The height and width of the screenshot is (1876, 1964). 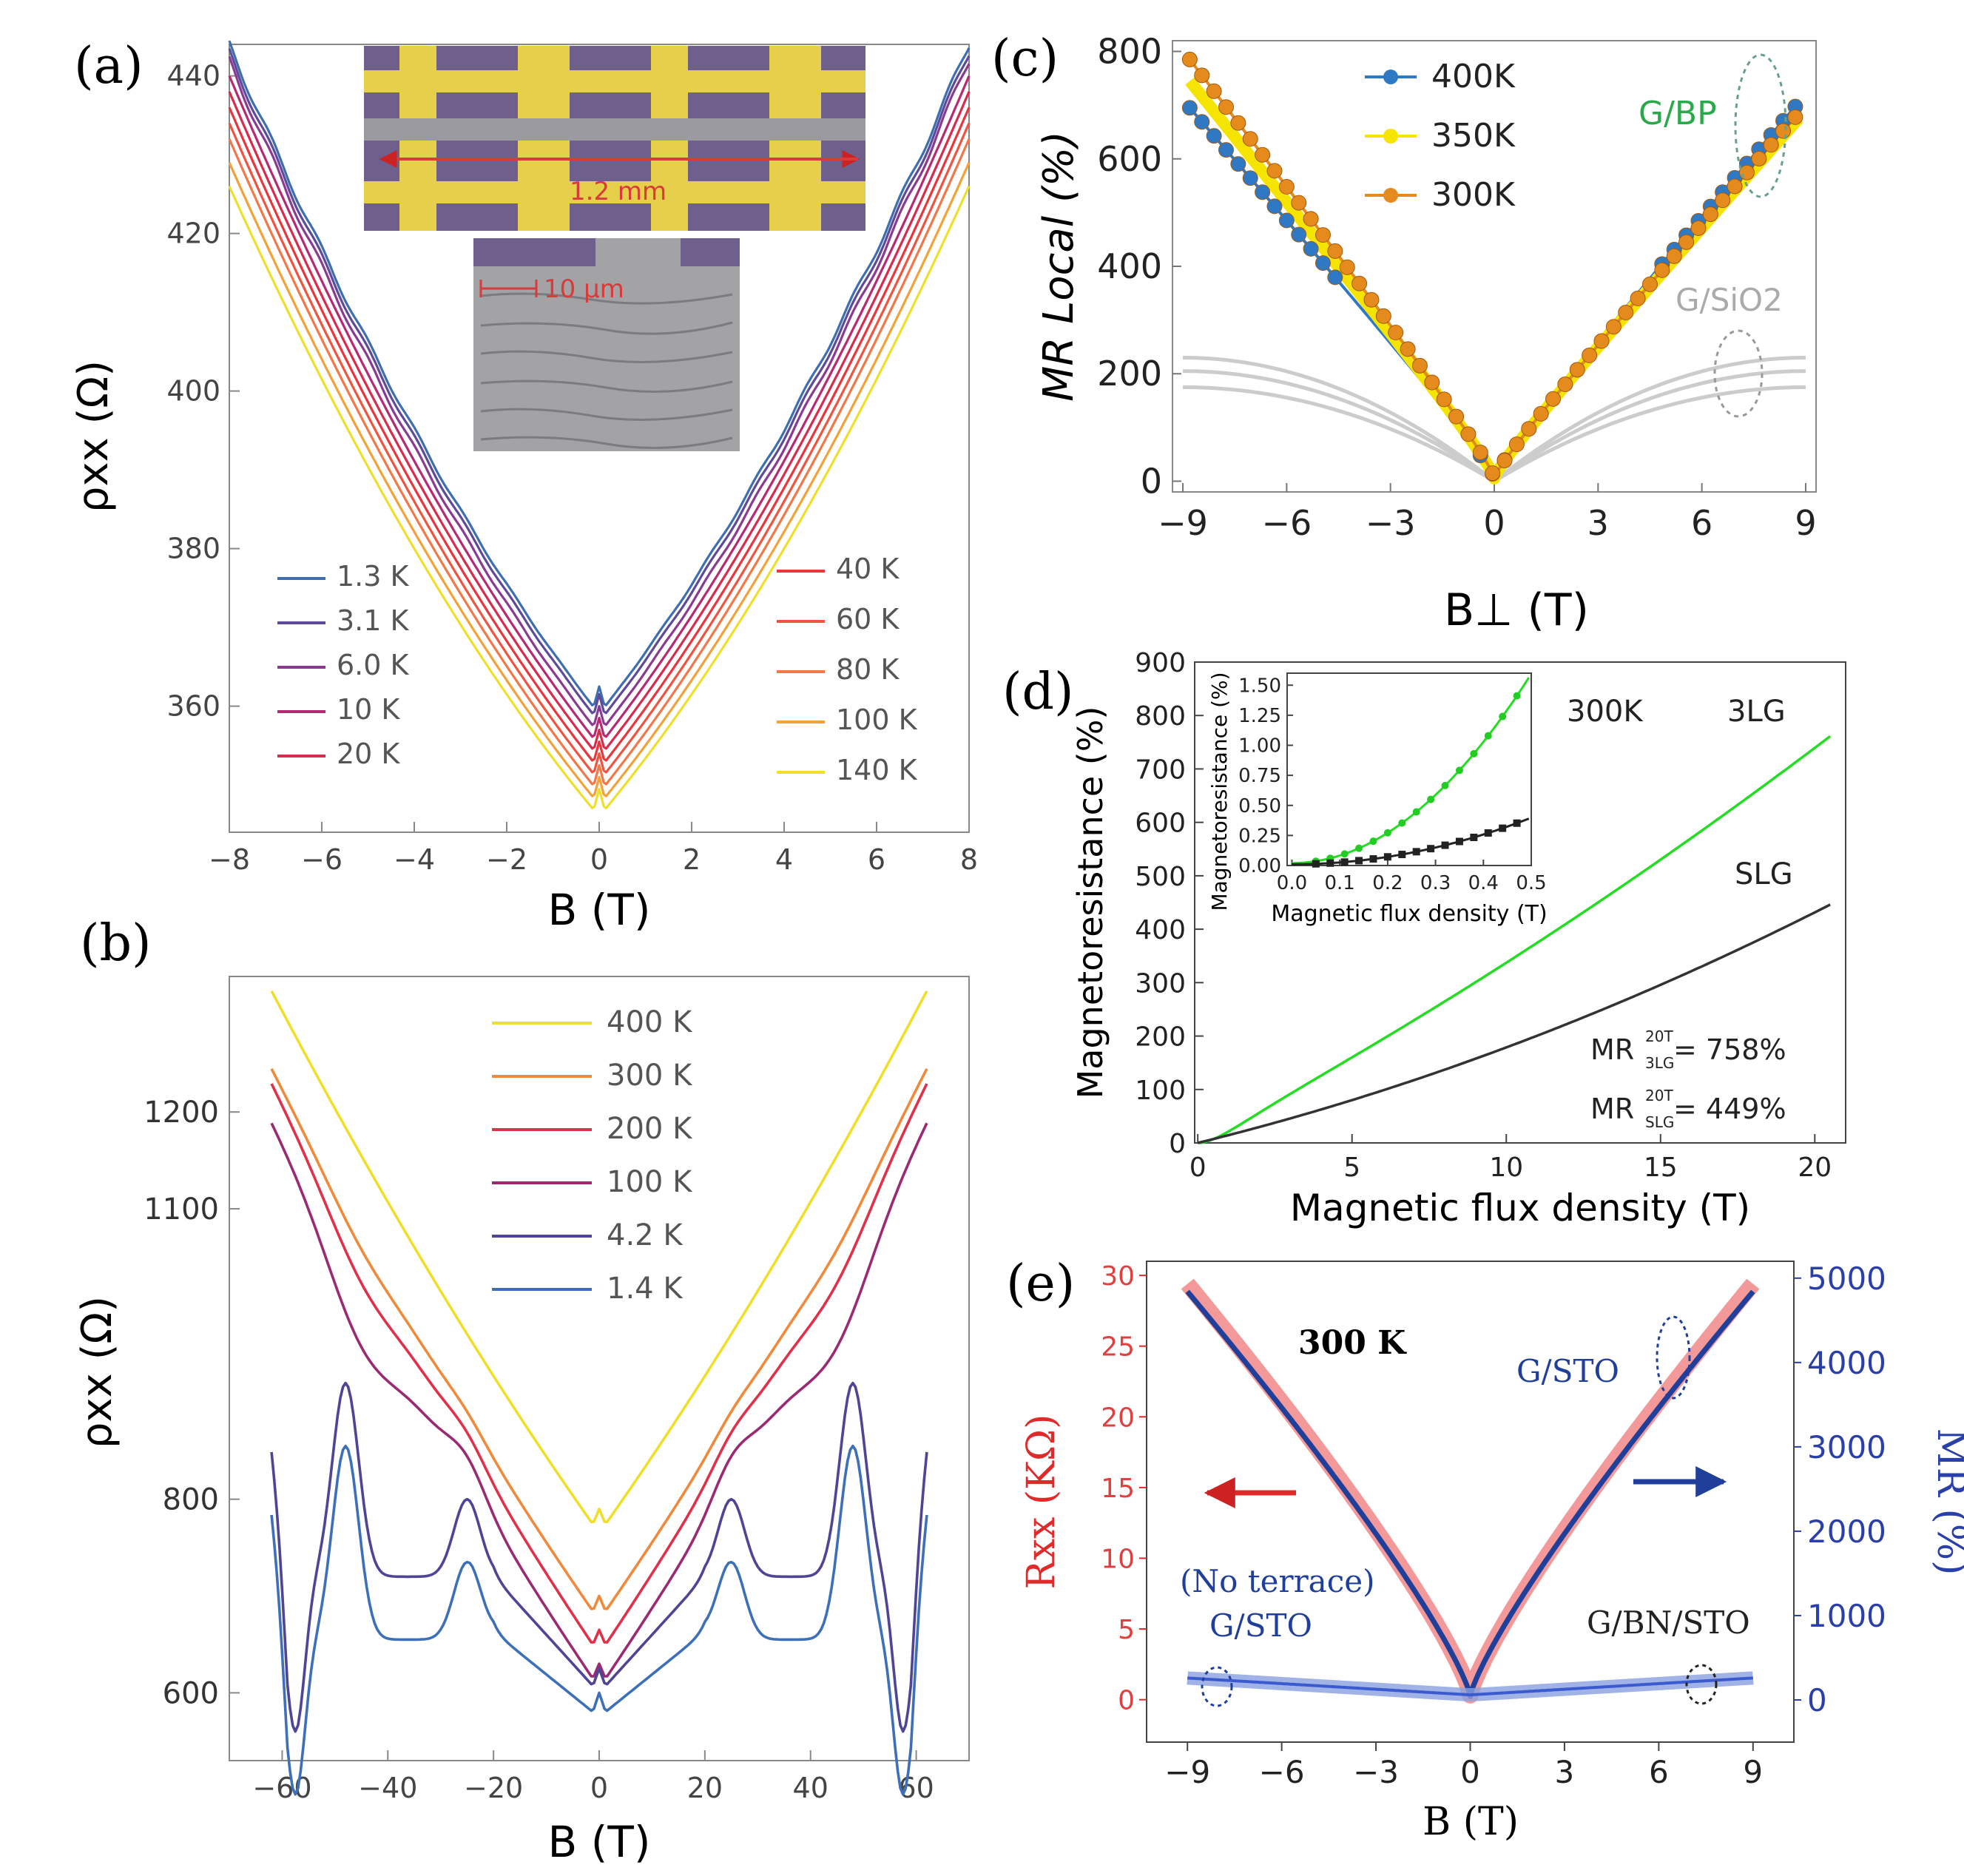 I want to click on series-line-3LG, so click(x=1515, y=940).